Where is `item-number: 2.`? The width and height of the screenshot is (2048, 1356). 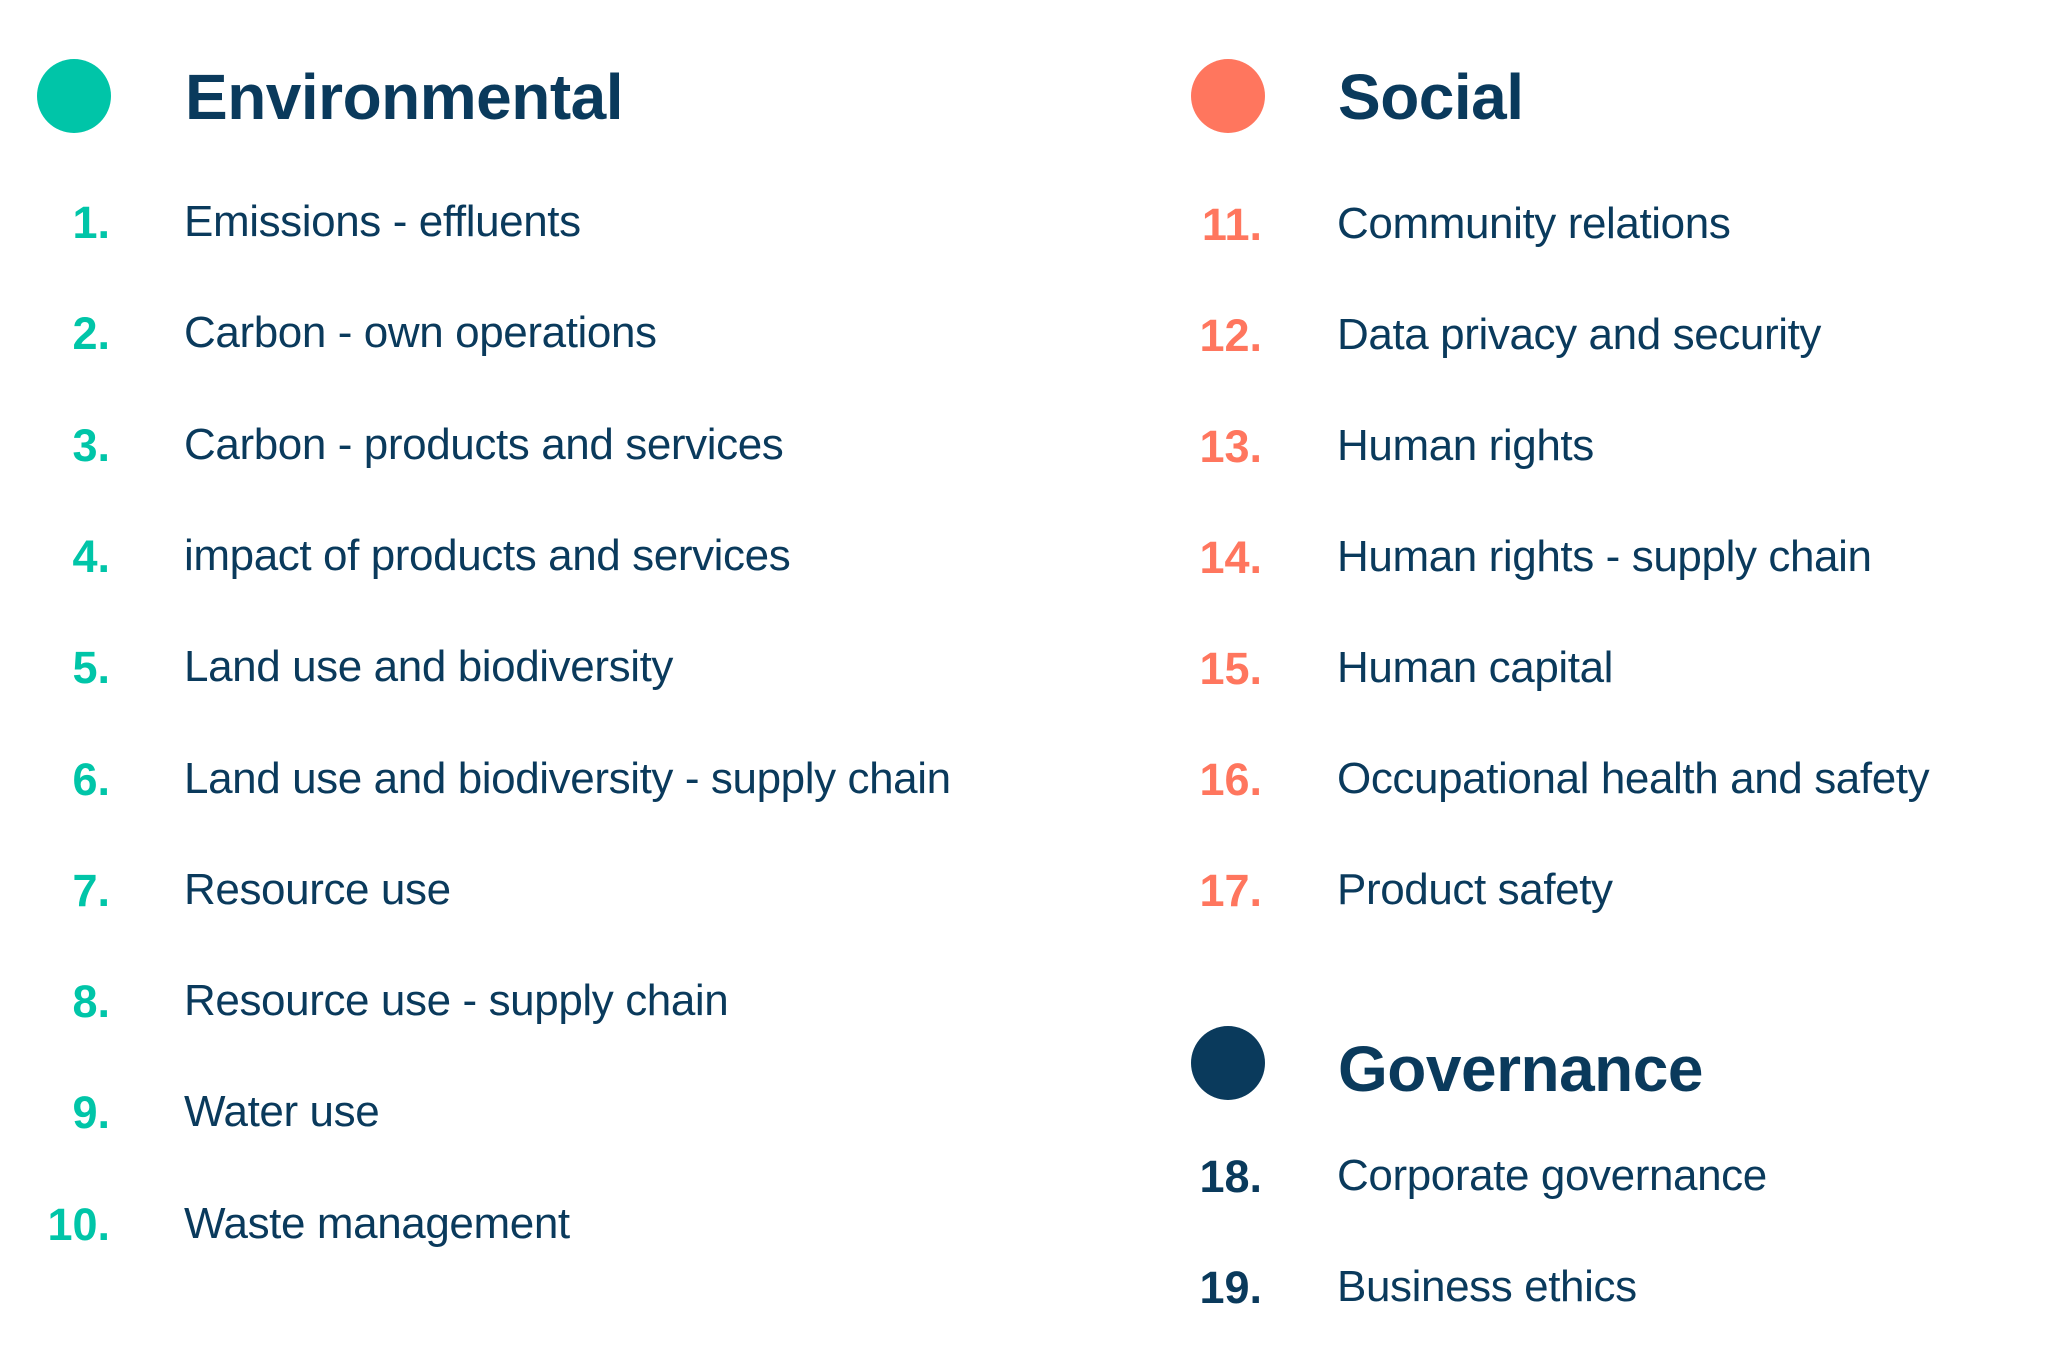 item-number: 2. is located at coordinates (91, 333).